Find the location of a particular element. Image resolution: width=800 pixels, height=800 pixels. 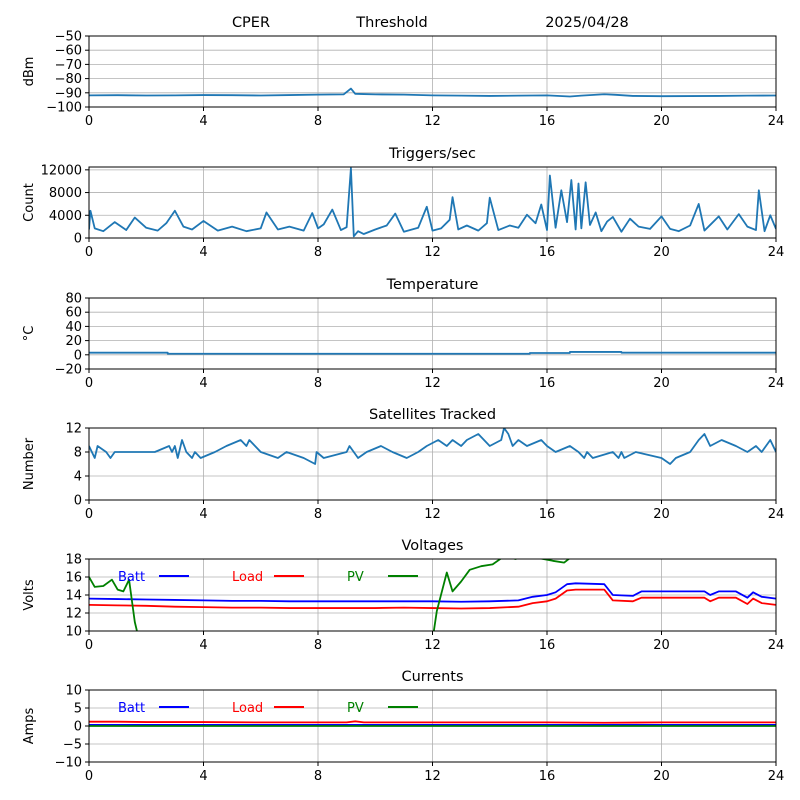

triggers-ytick-label: 8000 is located at coordinates (65, 193).